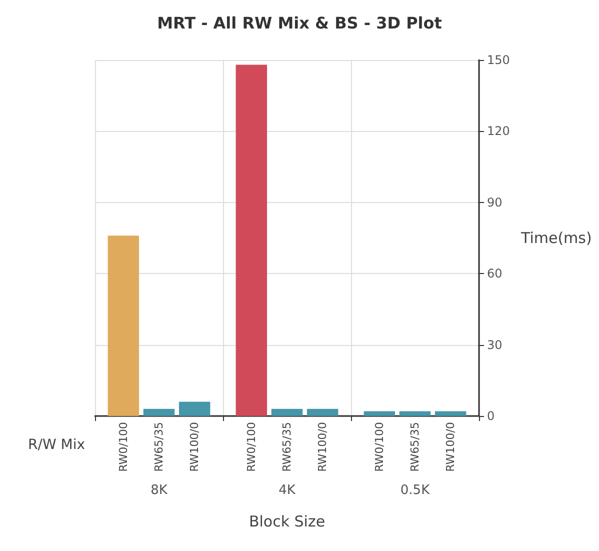 The width and height of the screenshot is (599, 551). What do you see at coordinates (498, 131) in the screenshot?
I see `y-tick-label: 120` at bounding box center [498, 131].